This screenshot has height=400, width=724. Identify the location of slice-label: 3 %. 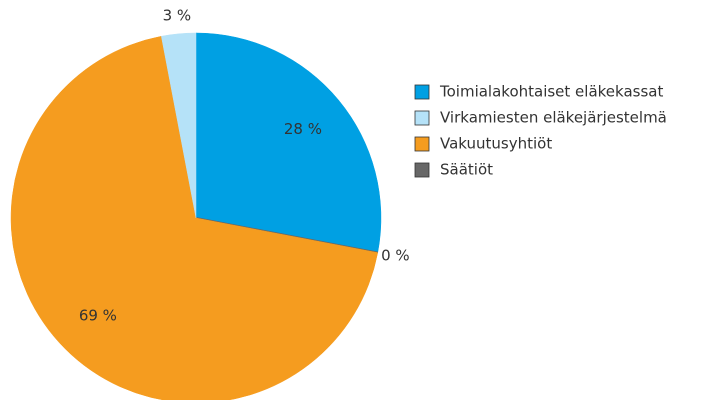
(177, 15).